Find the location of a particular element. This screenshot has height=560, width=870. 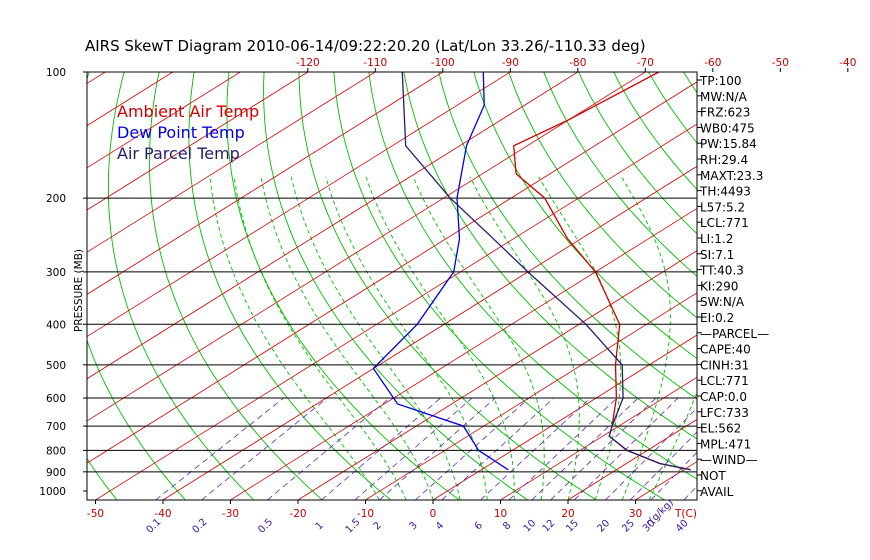

temp-tick-label-bottom: 0 is located at coordinates (433, 514).